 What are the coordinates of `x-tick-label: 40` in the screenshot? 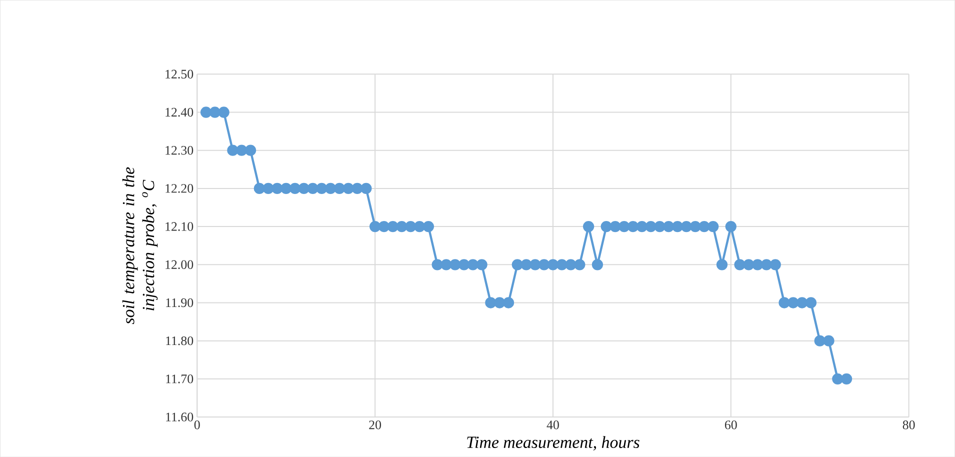 It's located at (552, 425).